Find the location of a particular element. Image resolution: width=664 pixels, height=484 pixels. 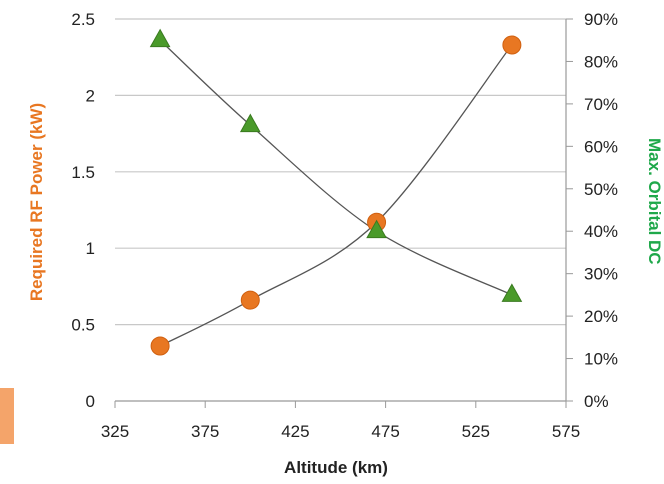

y2-tick-label: 0% is located at coordinates (596, 401).